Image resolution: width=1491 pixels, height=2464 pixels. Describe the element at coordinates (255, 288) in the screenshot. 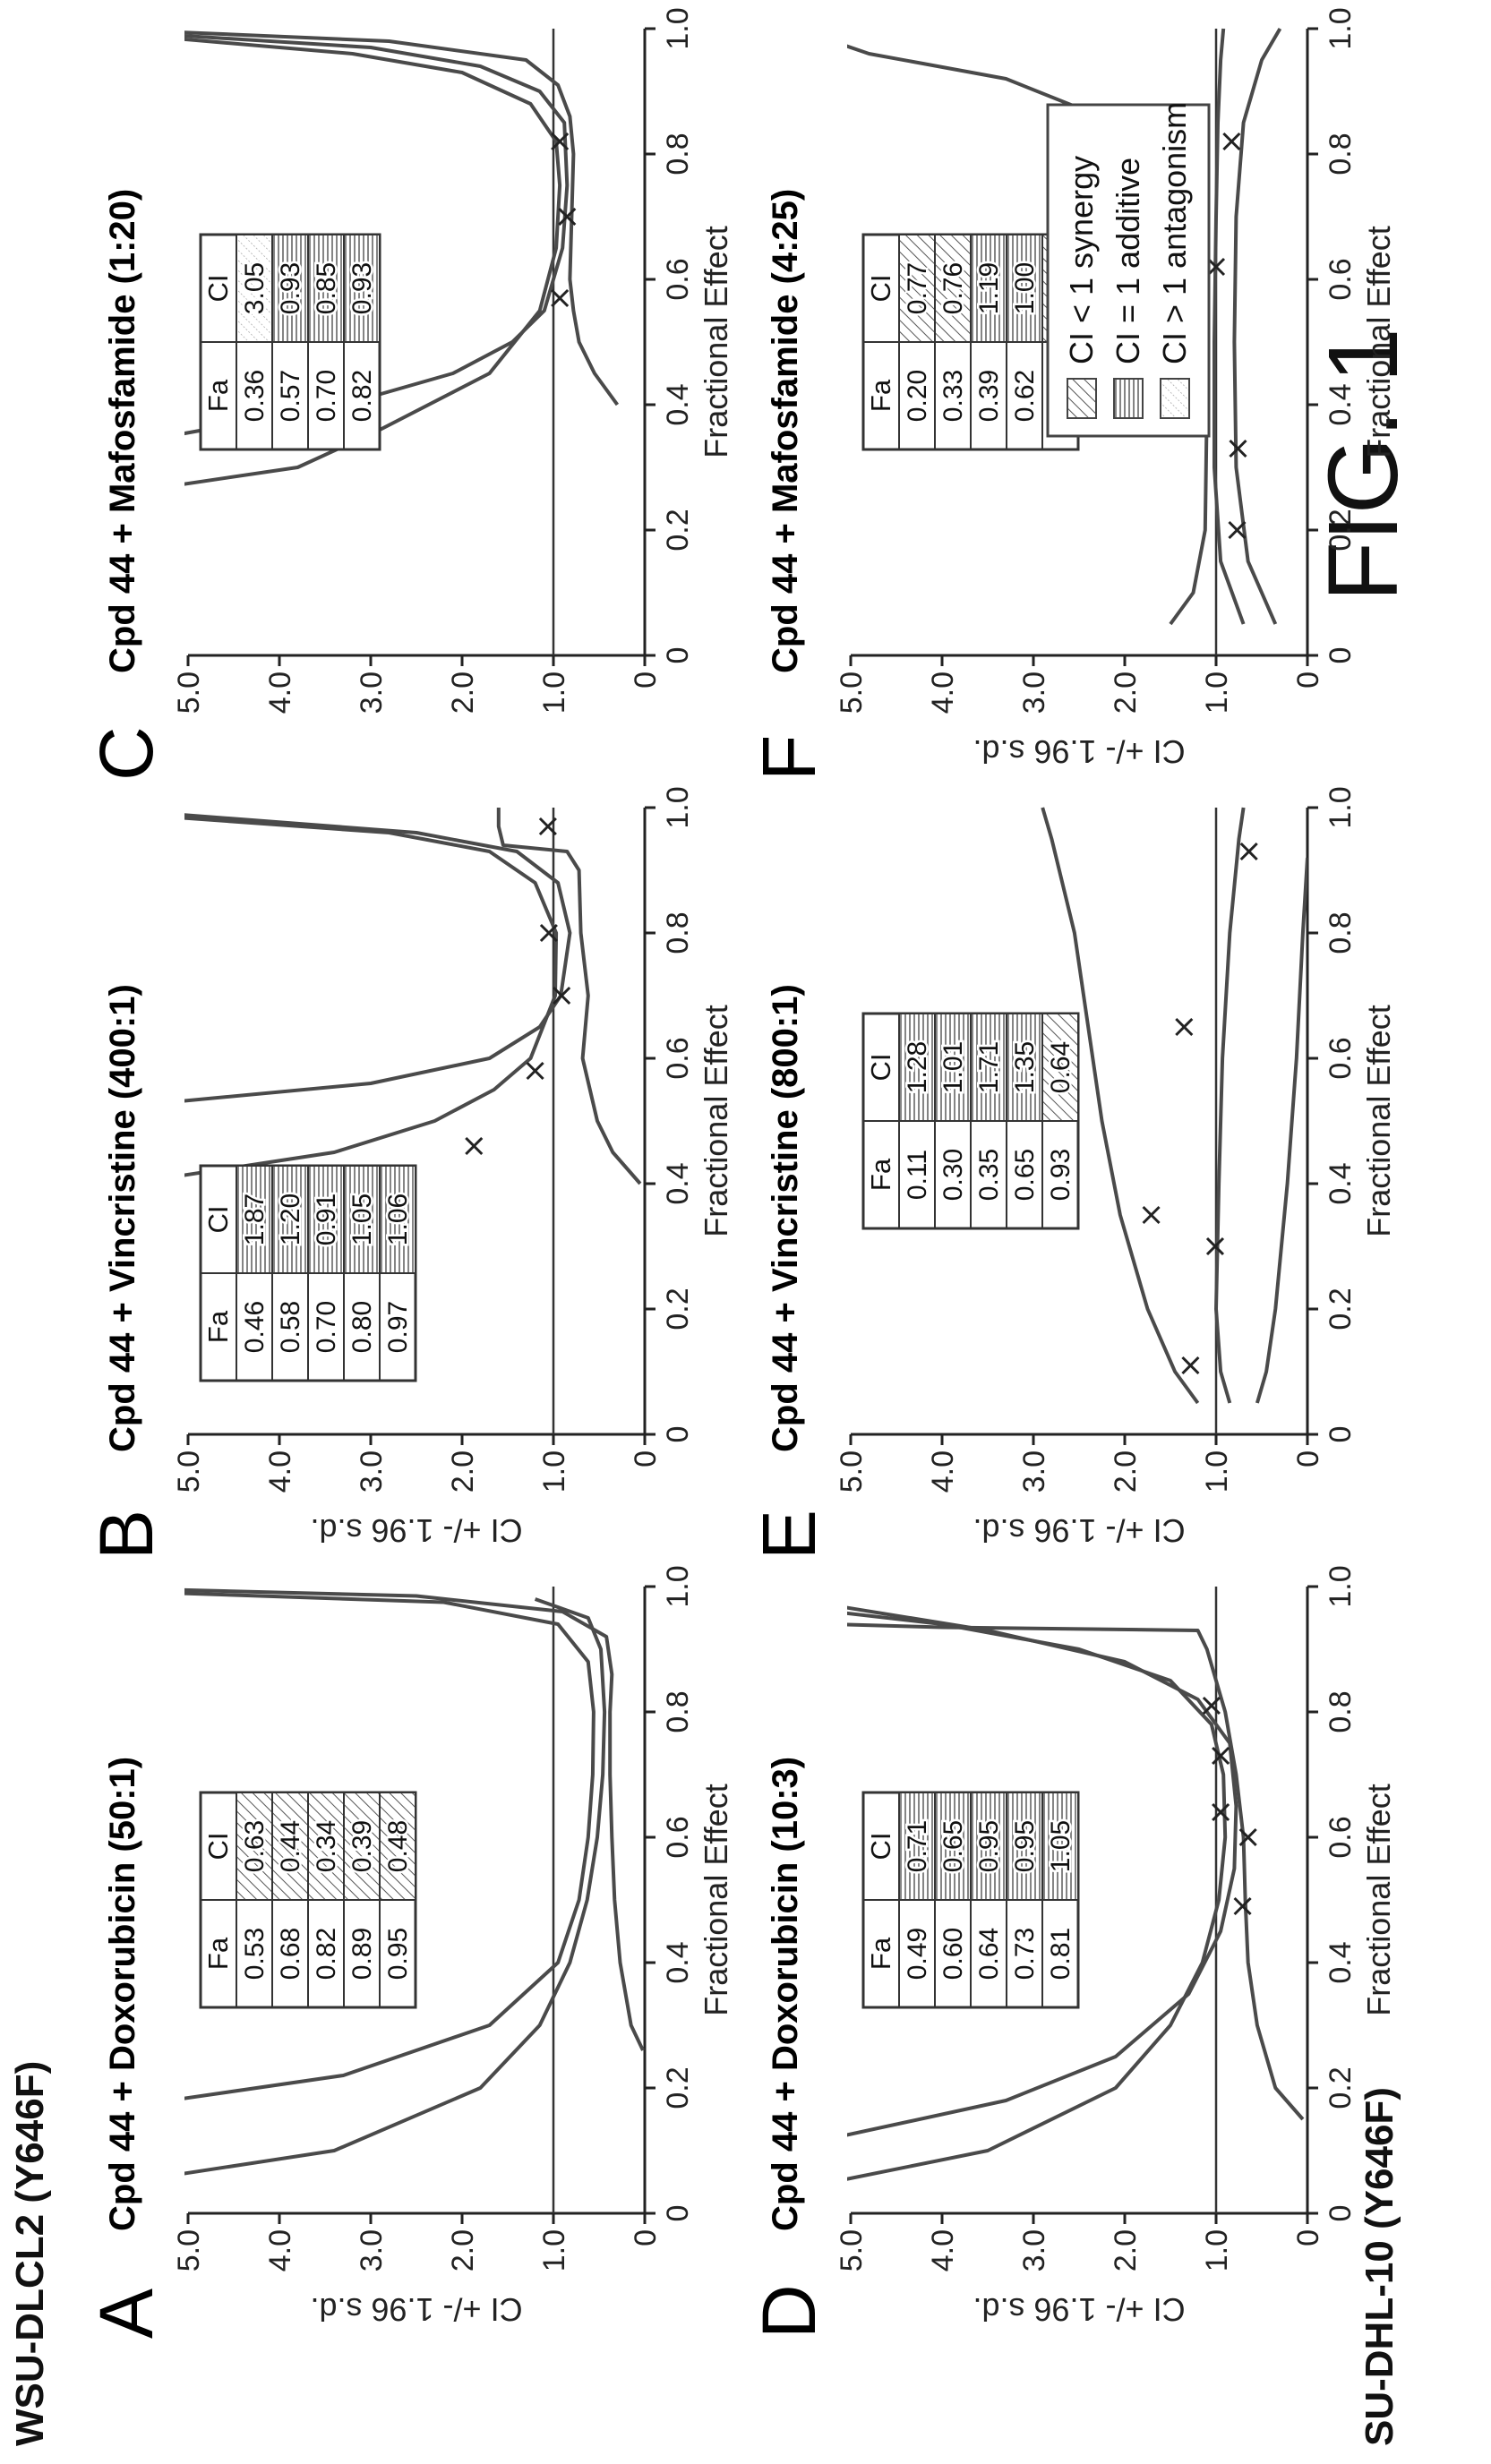

I see `ci-table-ci: 3.05` at that location.